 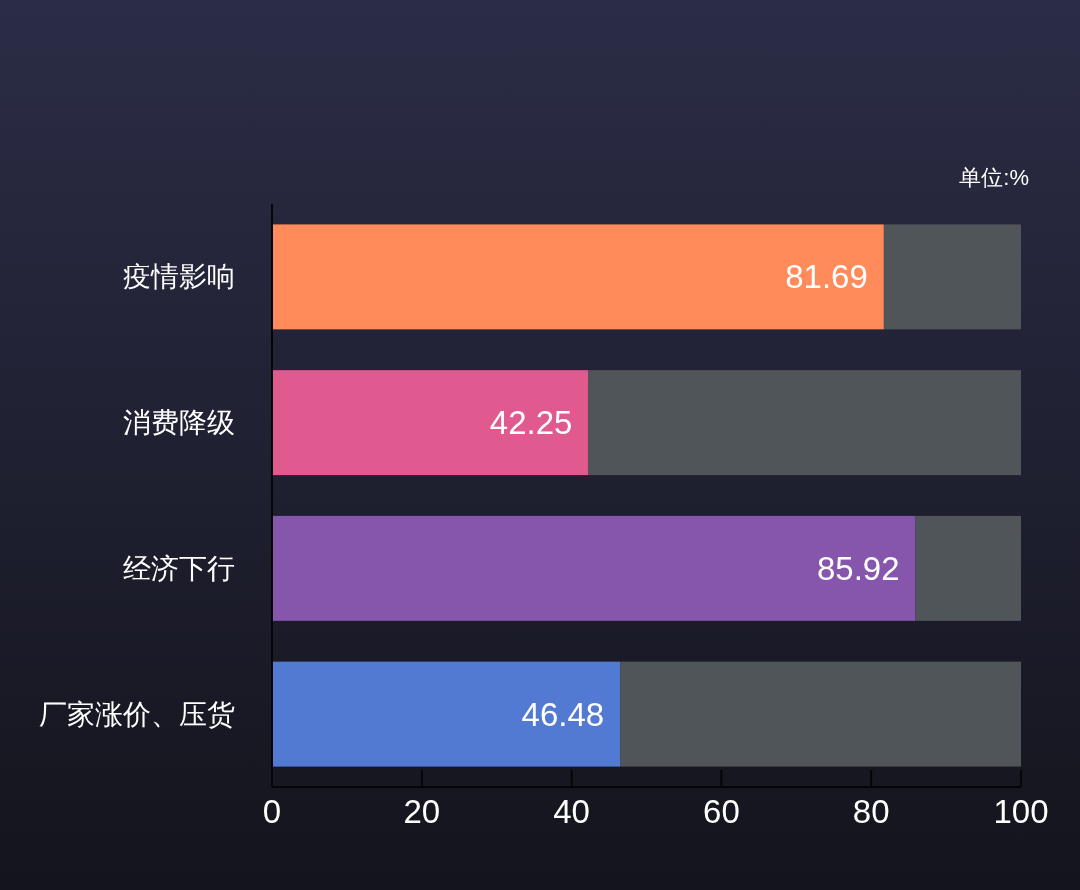 What do you see at coordinates (179, 423) in the screenshot?
I see `y-tick-label: 消费降级` at bounding box center [179, 423].